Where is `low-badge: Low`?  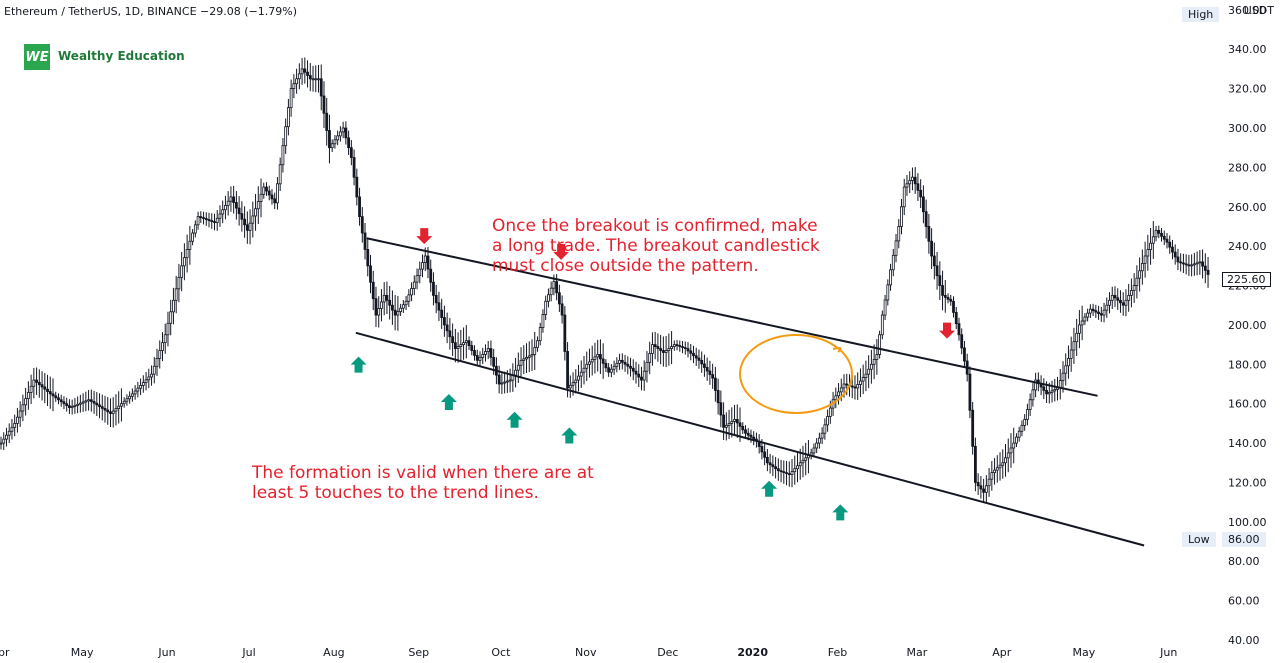 low-badge: Low is located at coordinates (1199, 539).